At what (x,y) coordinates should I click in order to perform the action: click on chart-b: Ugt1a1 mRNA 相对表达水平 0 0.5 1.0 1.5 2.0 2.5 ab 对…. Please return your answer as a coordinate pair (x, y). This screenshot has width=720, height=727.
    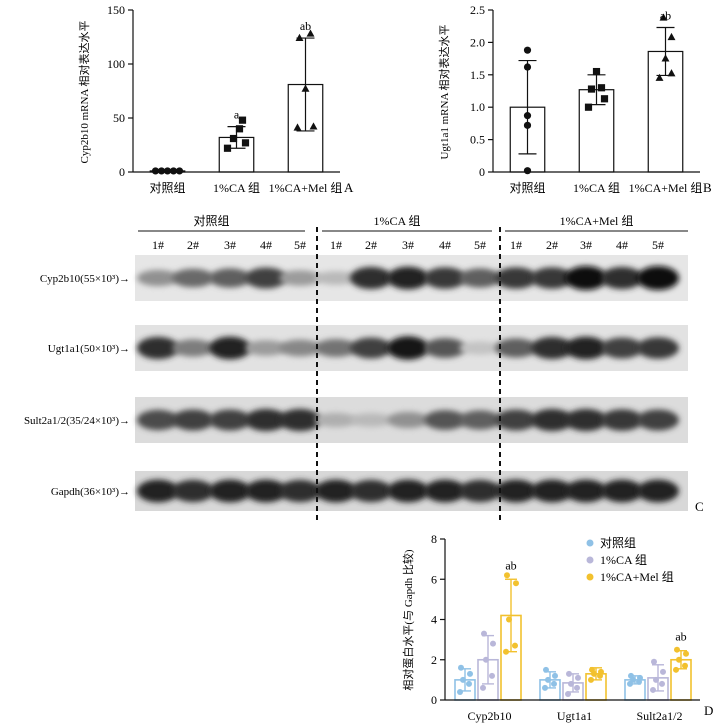
    Looking at the image, I should click on (574, 99).